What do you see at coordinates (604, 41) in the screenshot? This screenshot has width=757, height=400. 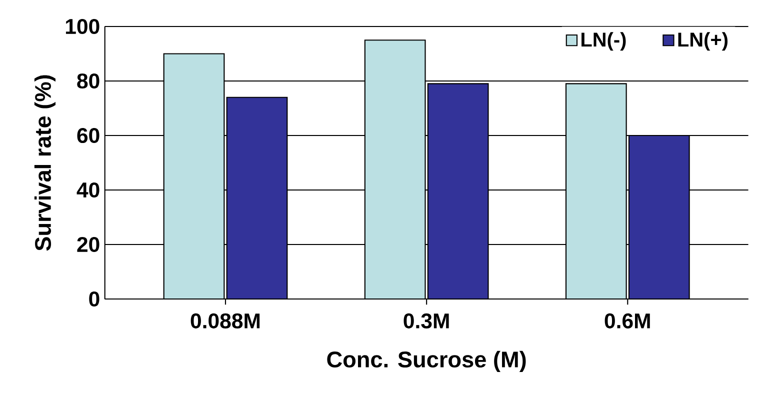 I see `legend-label: LN(-)` at bounding box center [604, 41].